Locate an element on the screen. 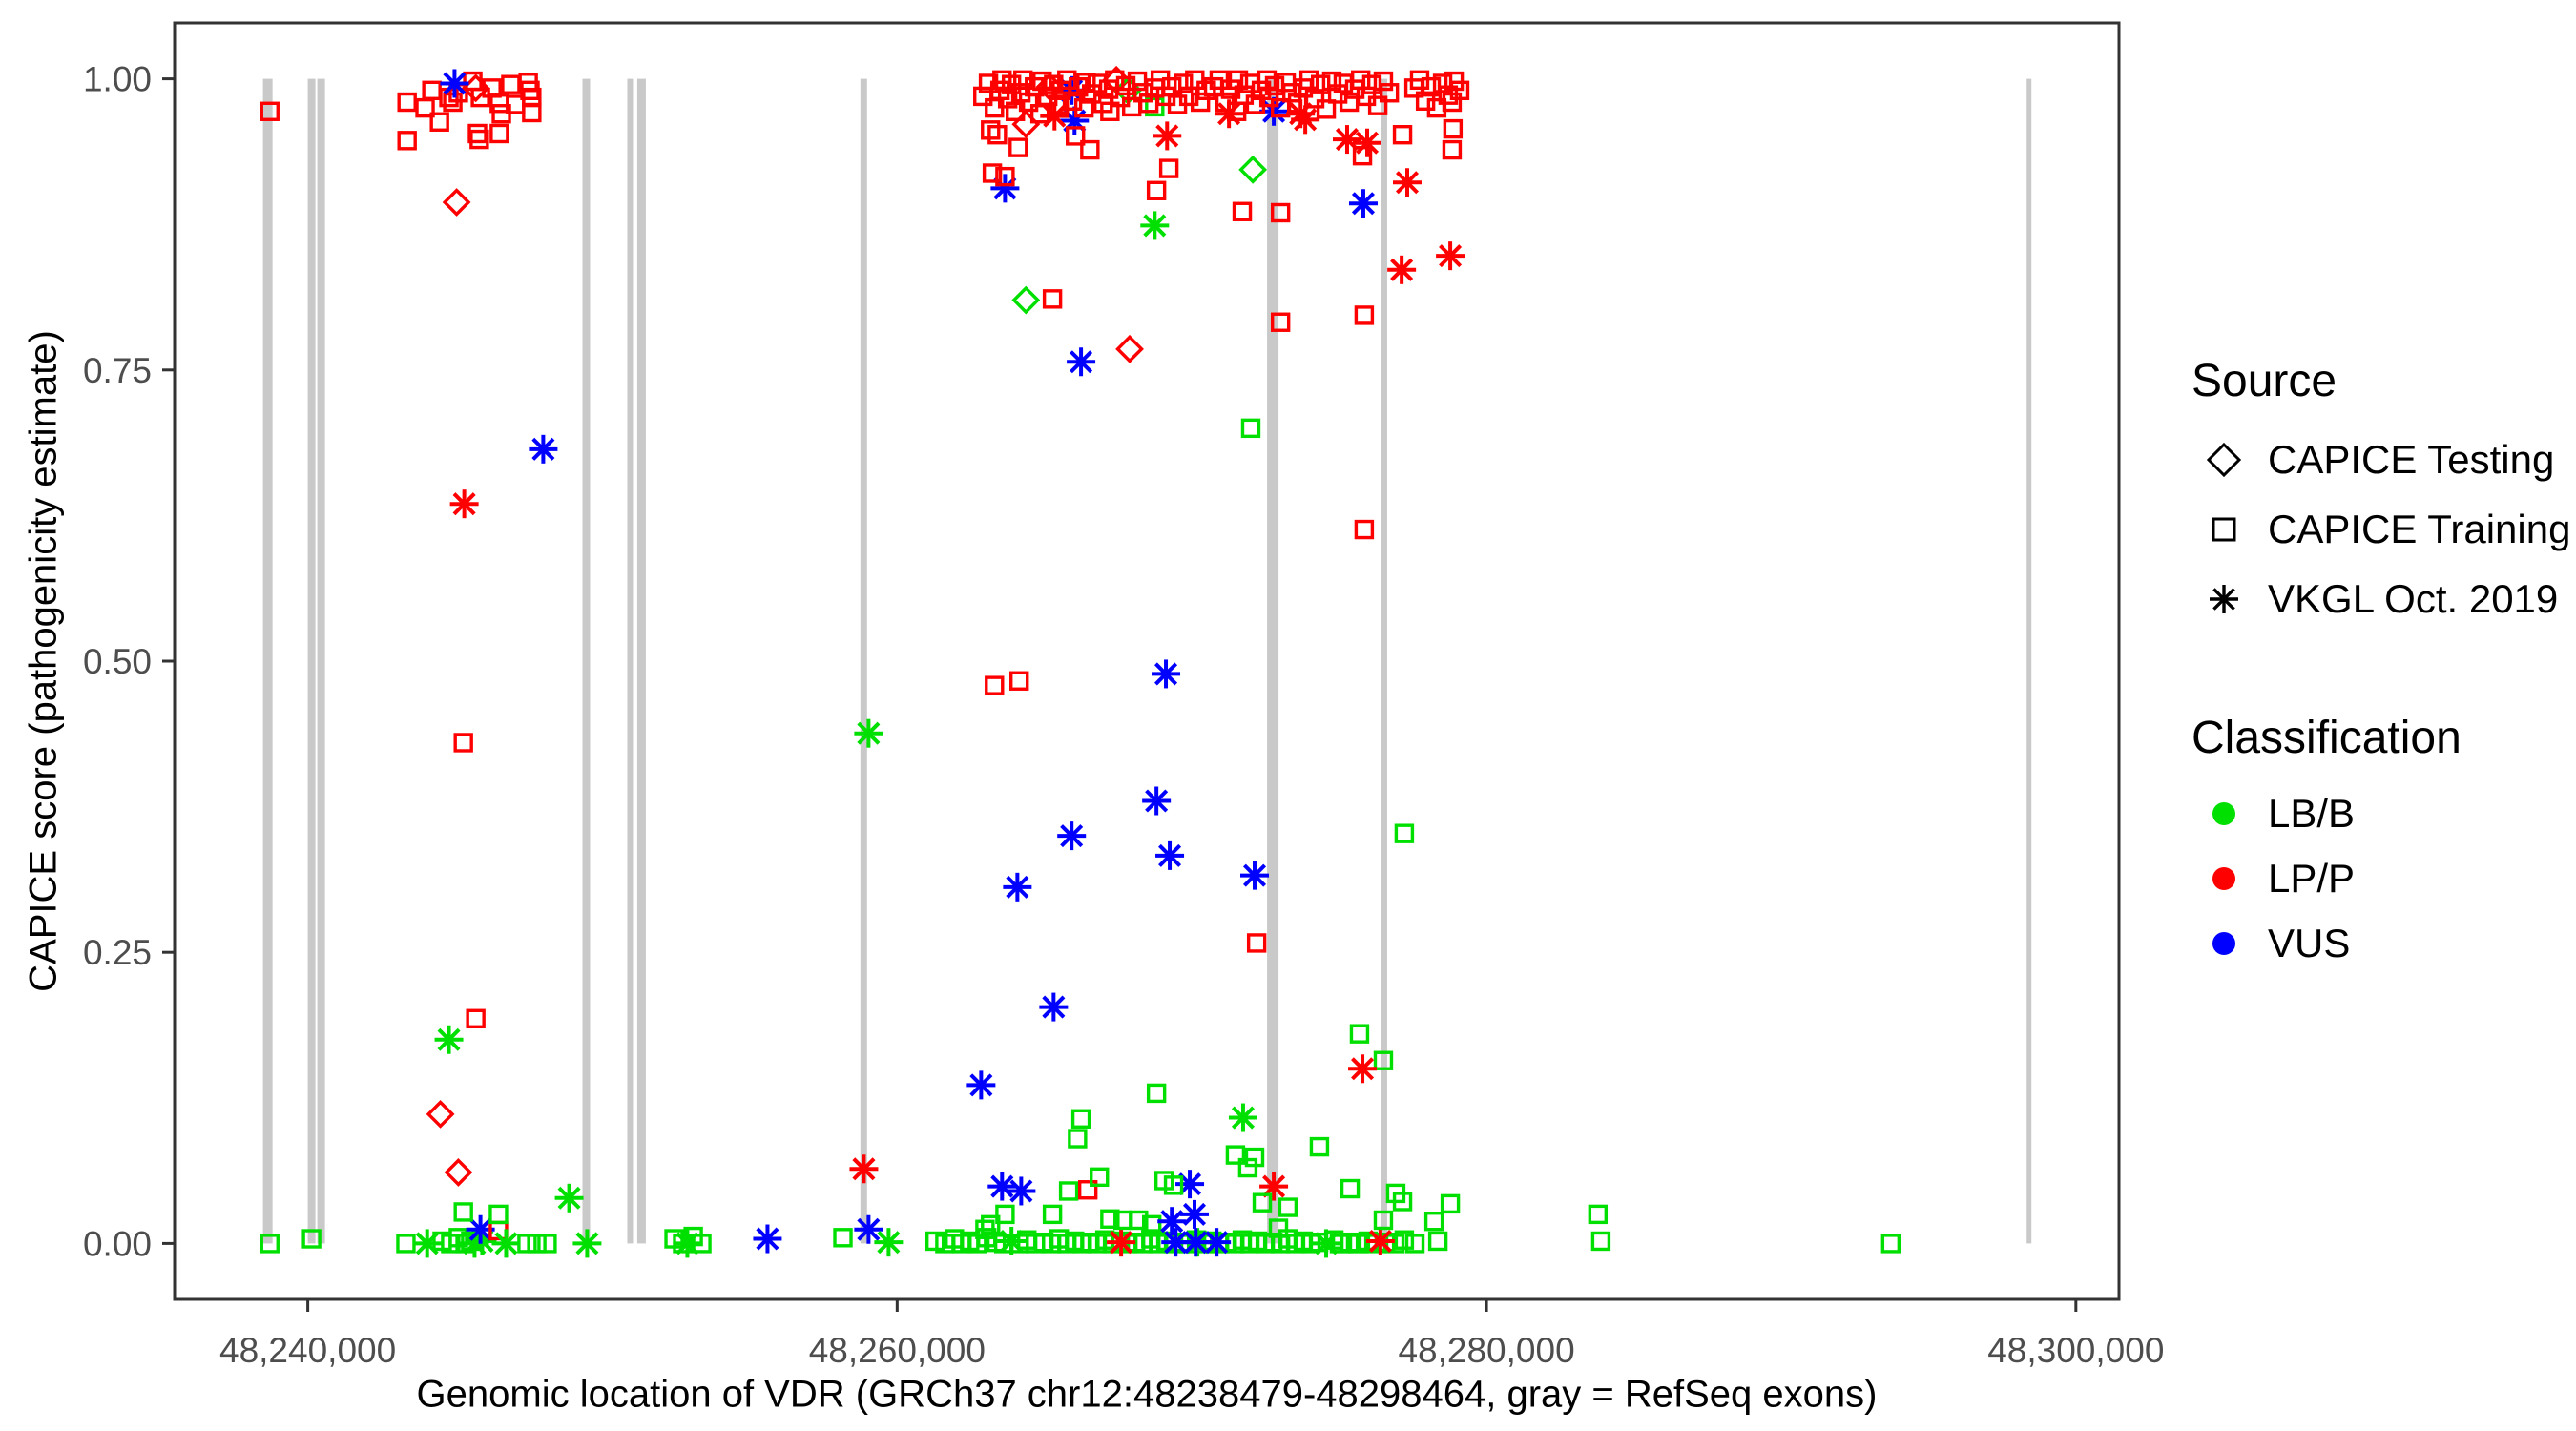 Image resolution: width=2576 pixels, height=1431 pixels. legend-item-vkgl: VKGL Oct. 2019 is located at coordinates (2382, 598).